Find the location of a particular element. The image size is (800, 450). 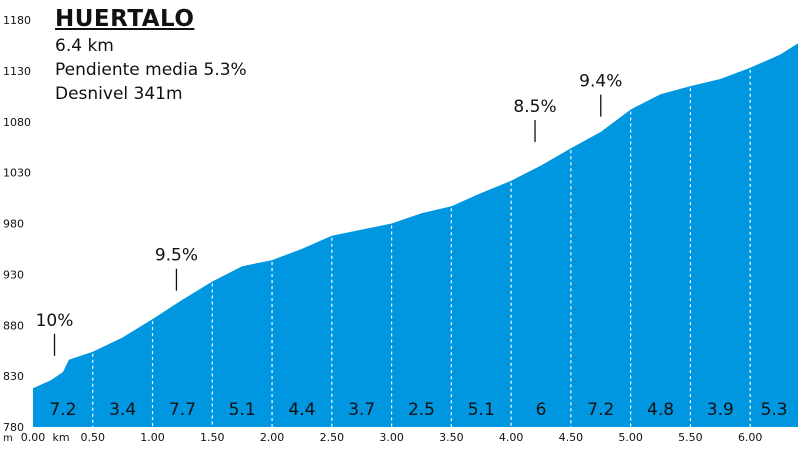

x-tick-label: 5.50 is located at coordinates (690, 437).